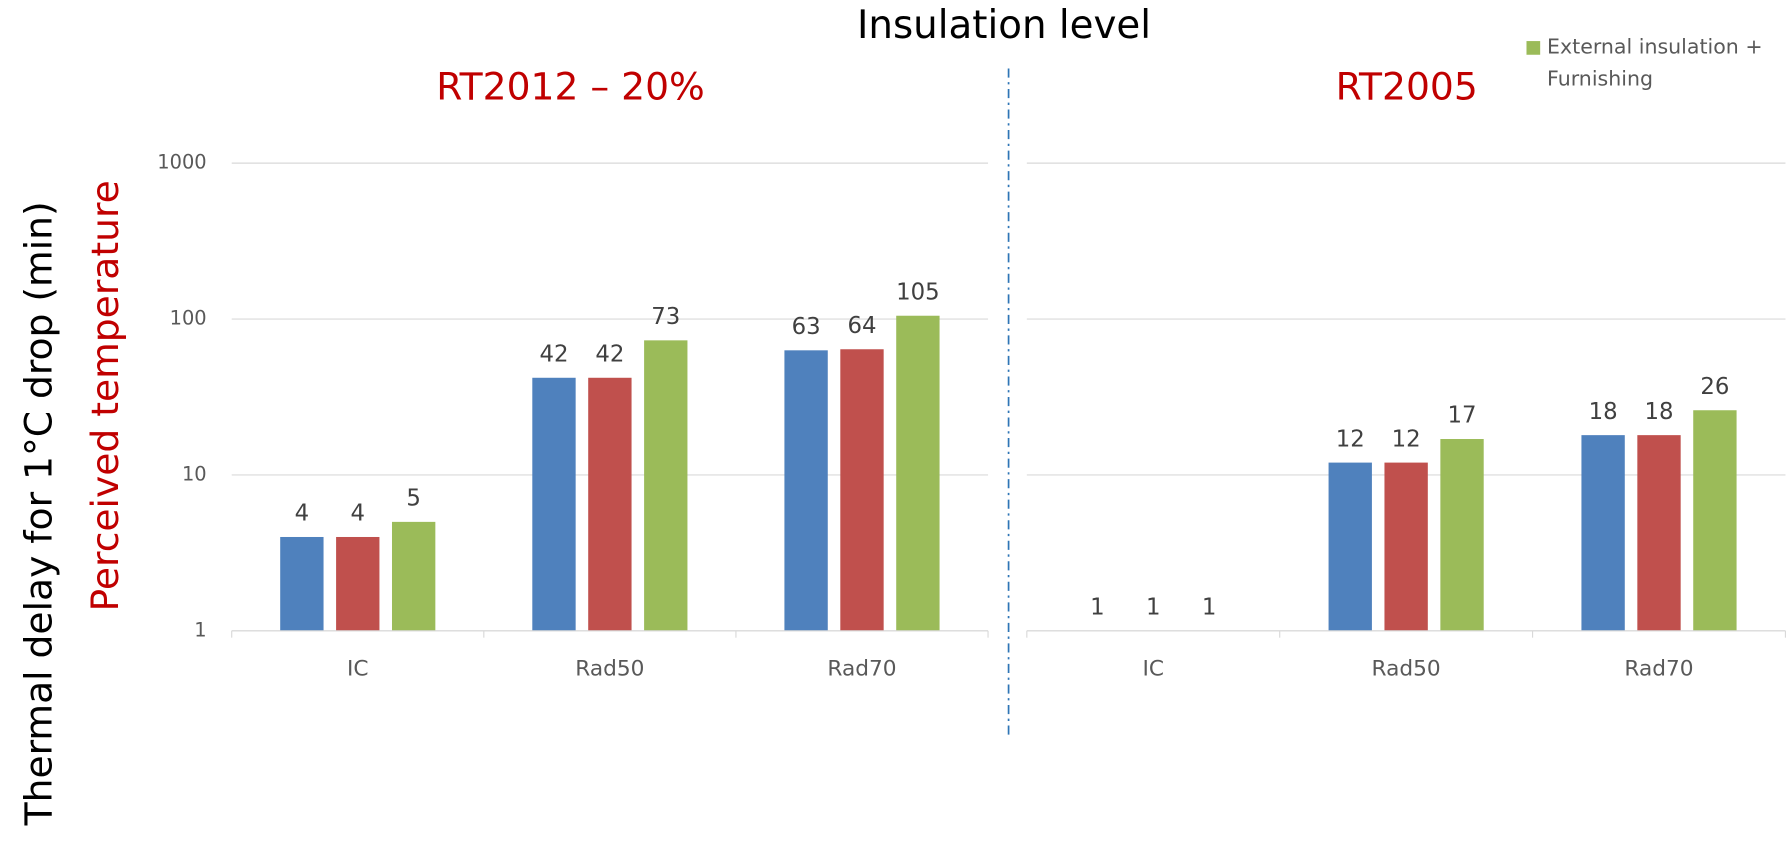 This screenshot has height=859, width=1789. Describe the element at coordinates (1407, 86) in the screenshot. I see `chart-title: RT2005` at that location.